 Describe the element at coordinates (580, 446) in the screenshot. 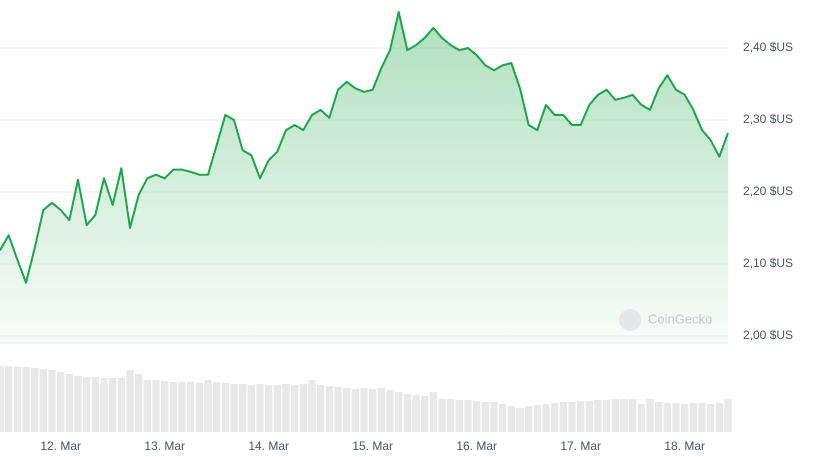

I see `x-tick-label: 17. Mar` at that location.